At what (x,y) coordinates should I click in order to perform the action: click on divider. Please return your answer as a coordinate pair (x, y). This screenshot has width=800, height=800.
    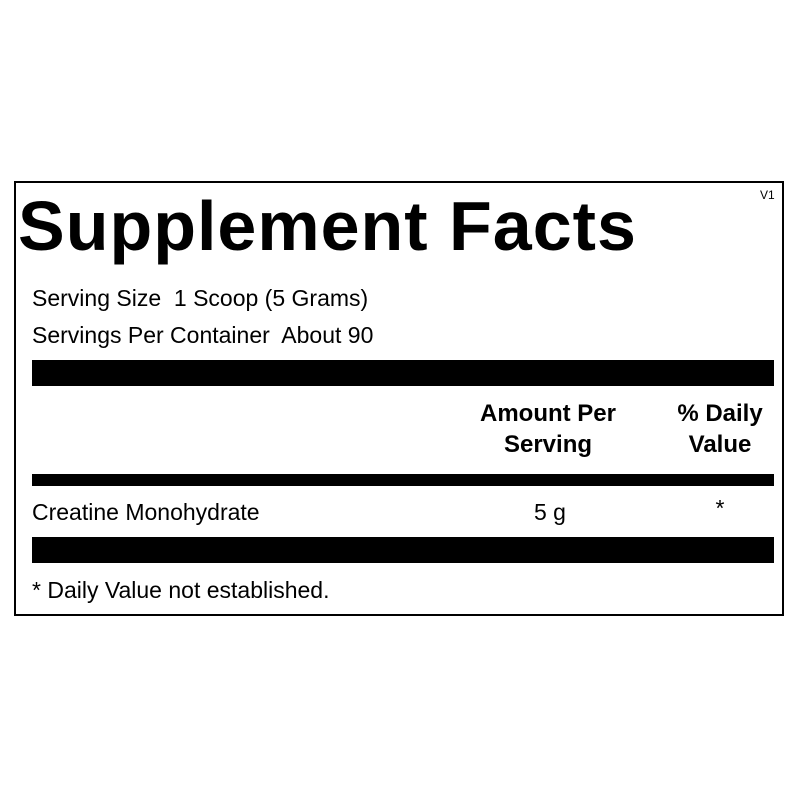
    Looking at the image, I should click on (403, 480).